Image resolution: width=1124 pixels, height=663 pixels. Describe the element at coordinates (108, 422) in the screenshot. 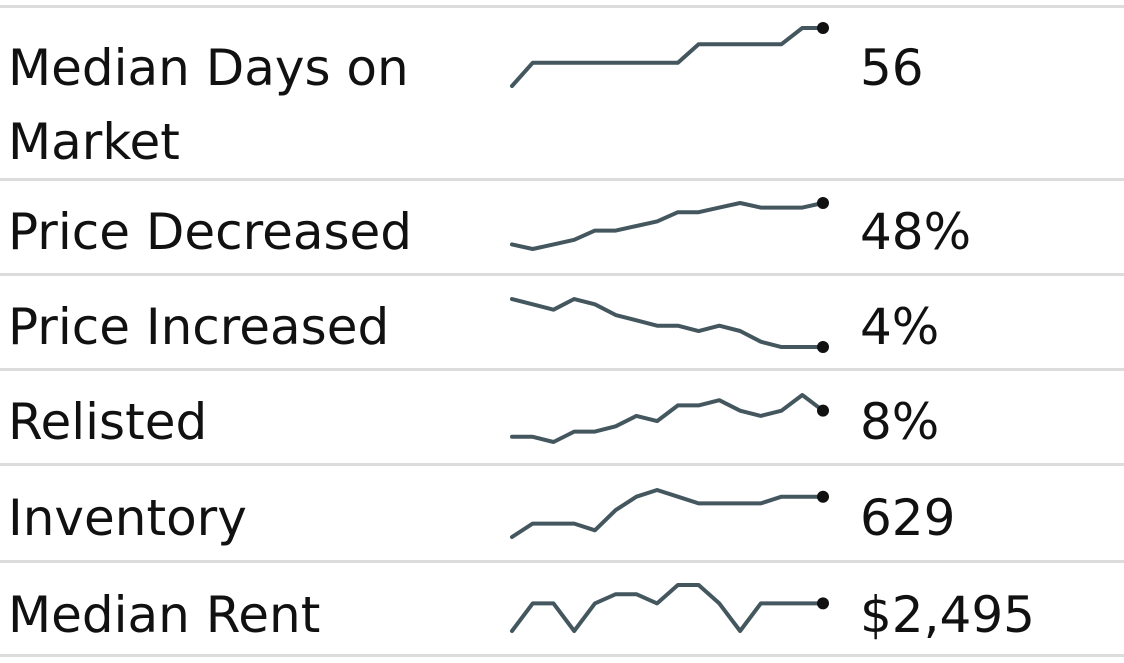

I see `row-label: Relisted` at that location.